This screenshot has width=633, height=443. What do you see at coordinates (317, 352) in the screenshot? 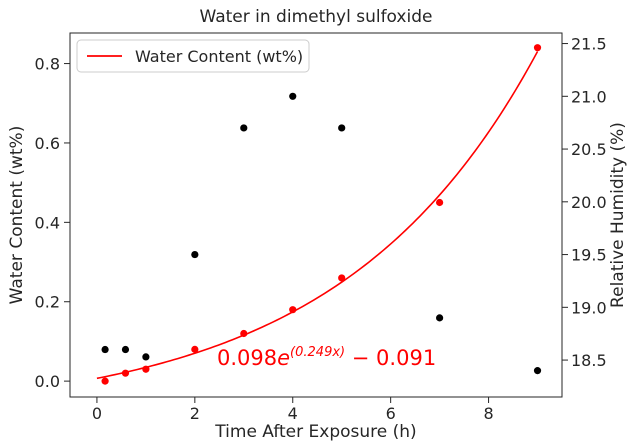
I see `eq-exponent: (0.249x)` at bounding box center [317, 352].